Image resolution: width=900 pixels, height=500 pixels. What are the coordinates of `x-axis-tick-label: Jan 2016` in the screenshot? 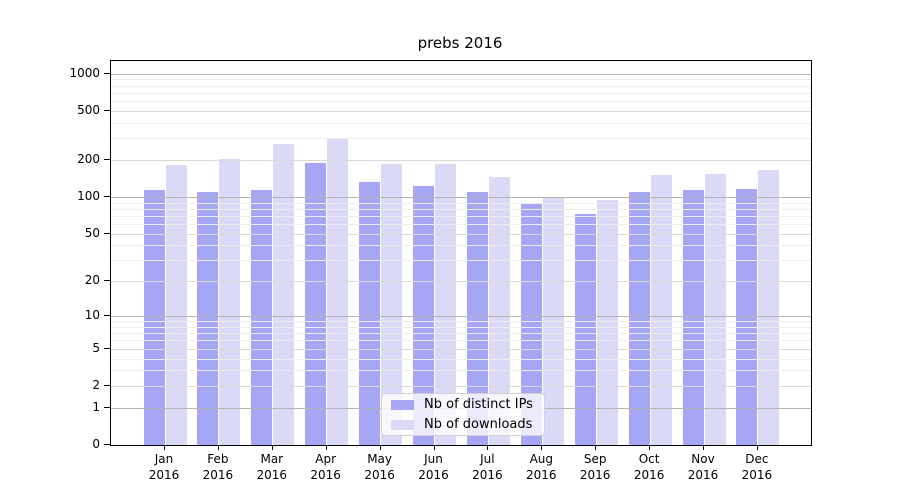 It's located at (164, 467).